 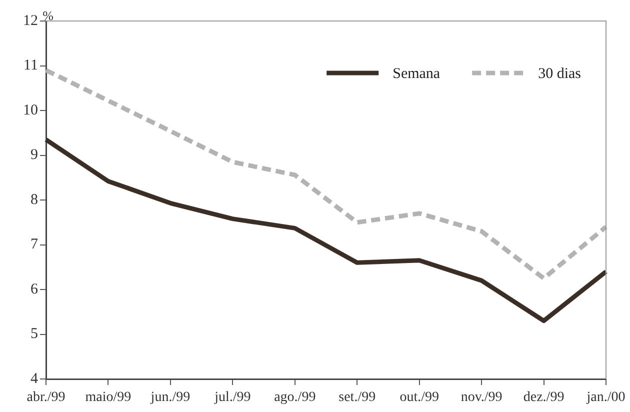 What do you see at coordinates (416, 74) in the screenshot?
I see `legend-label: Semana` at bounding box center [416, 74].